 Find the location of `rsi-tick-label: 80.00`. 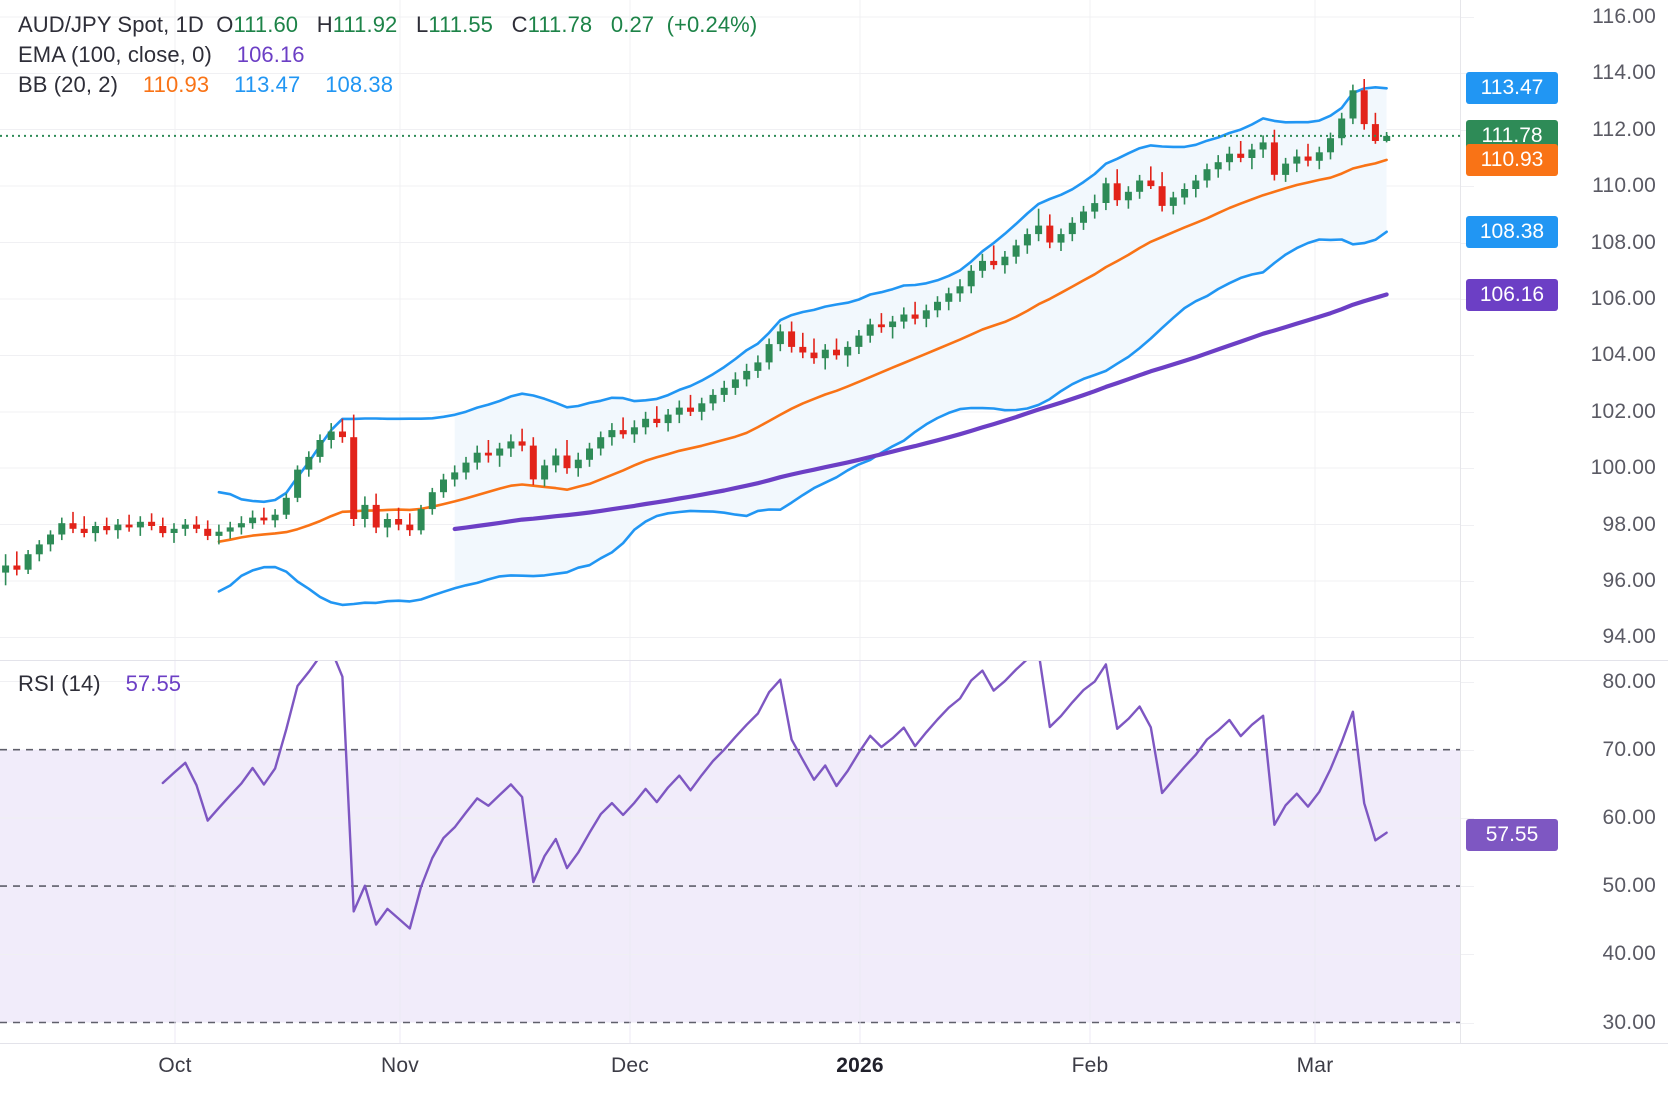

rsi-tick-label: 80.00 is located at coordinates (1629, 681).